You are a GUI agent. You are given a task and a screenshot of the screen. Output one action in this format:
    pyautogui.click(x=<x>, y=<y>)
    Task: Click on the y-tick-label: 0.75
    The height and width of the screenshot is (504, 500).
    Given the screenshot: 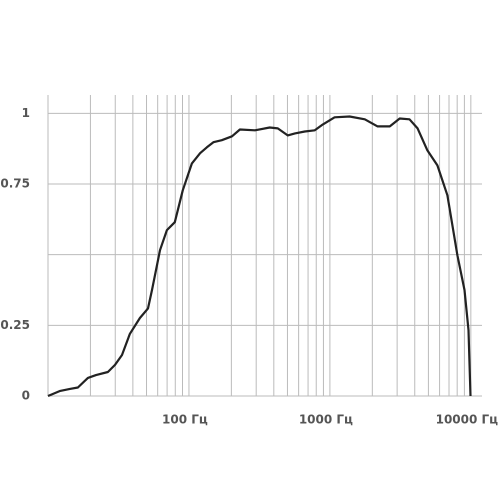 What is the action you would take?
    pyautogui.click(x=15, y=184)
    